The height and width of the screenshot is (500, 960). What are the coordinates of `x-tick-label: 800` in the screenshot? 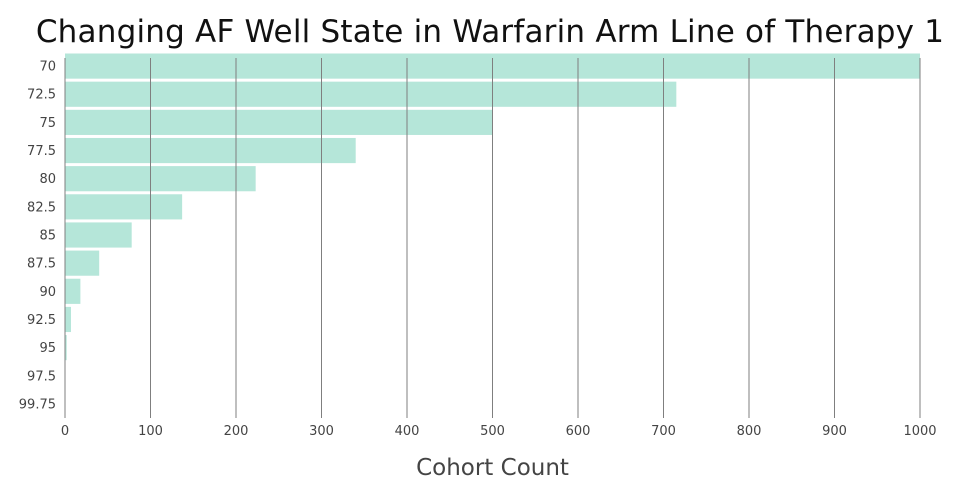 It's located at (749, 431).